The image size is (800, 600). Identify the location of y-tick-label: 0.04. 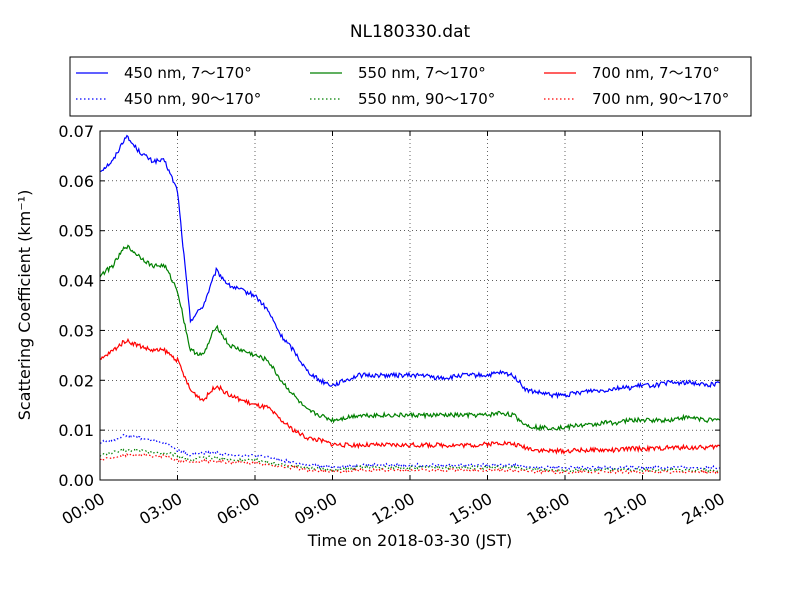
(76, 281).